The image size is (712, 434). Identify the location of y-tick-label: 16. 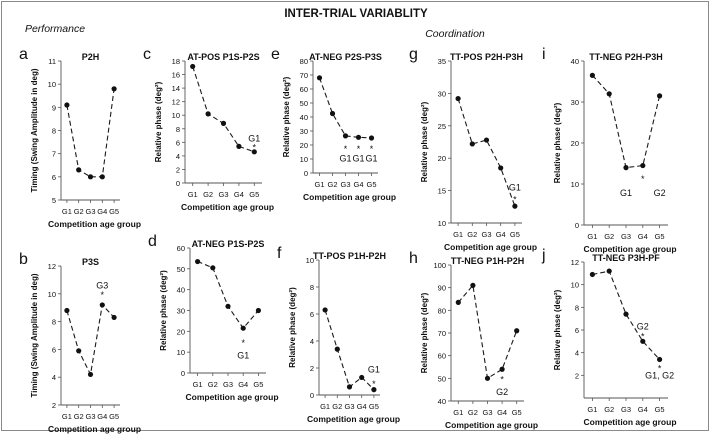
(176, 75).